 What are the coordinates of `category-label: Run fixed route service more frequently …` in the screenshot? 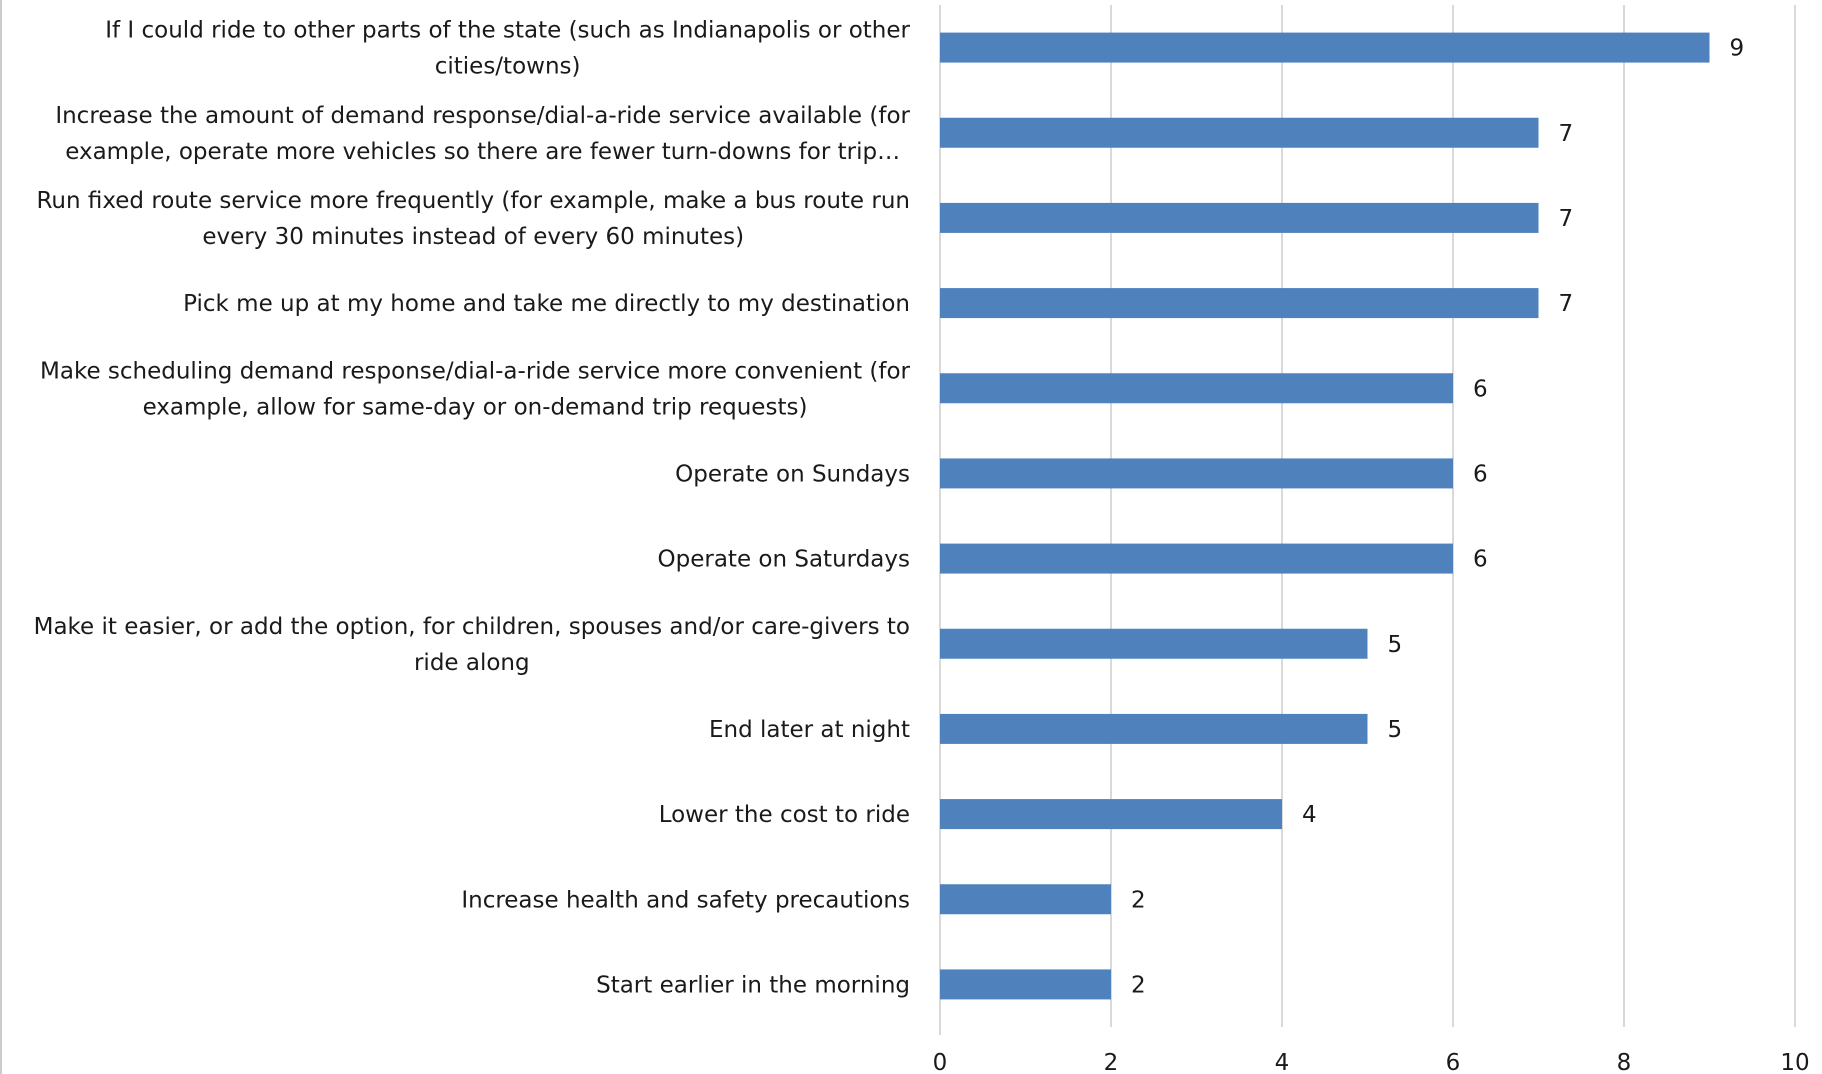 It's located at (473, 219).